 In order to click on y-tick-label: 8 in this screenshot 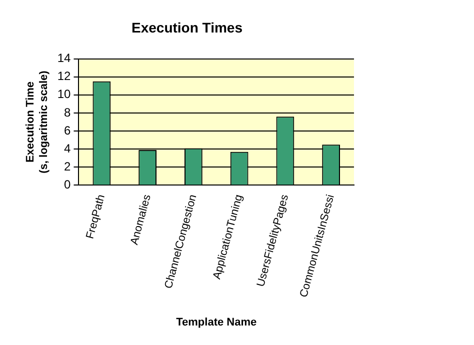, I will do `click(68, 112)`.